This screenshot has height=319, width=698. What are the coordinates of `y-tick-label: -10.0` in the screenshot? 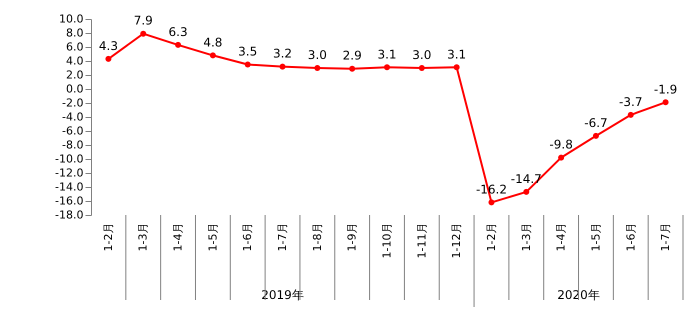 It's located at (69, 159).